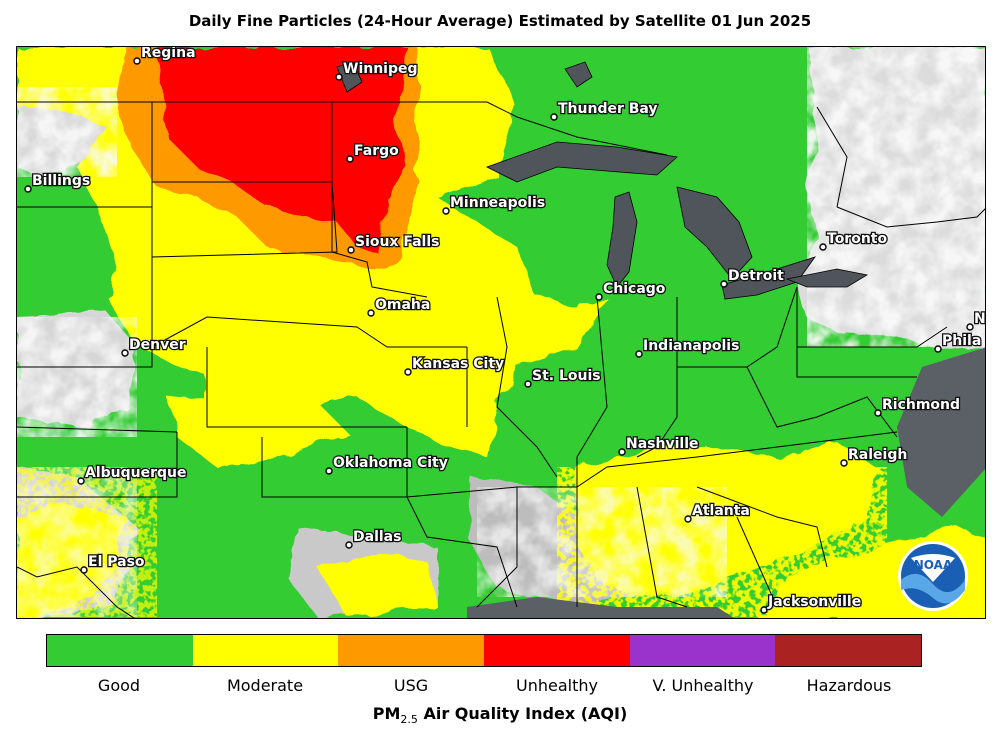  What do you see at coordinates (622, 452) in the screenshot?
I see `city-dot-nashville` at bounding box center [622, 452].